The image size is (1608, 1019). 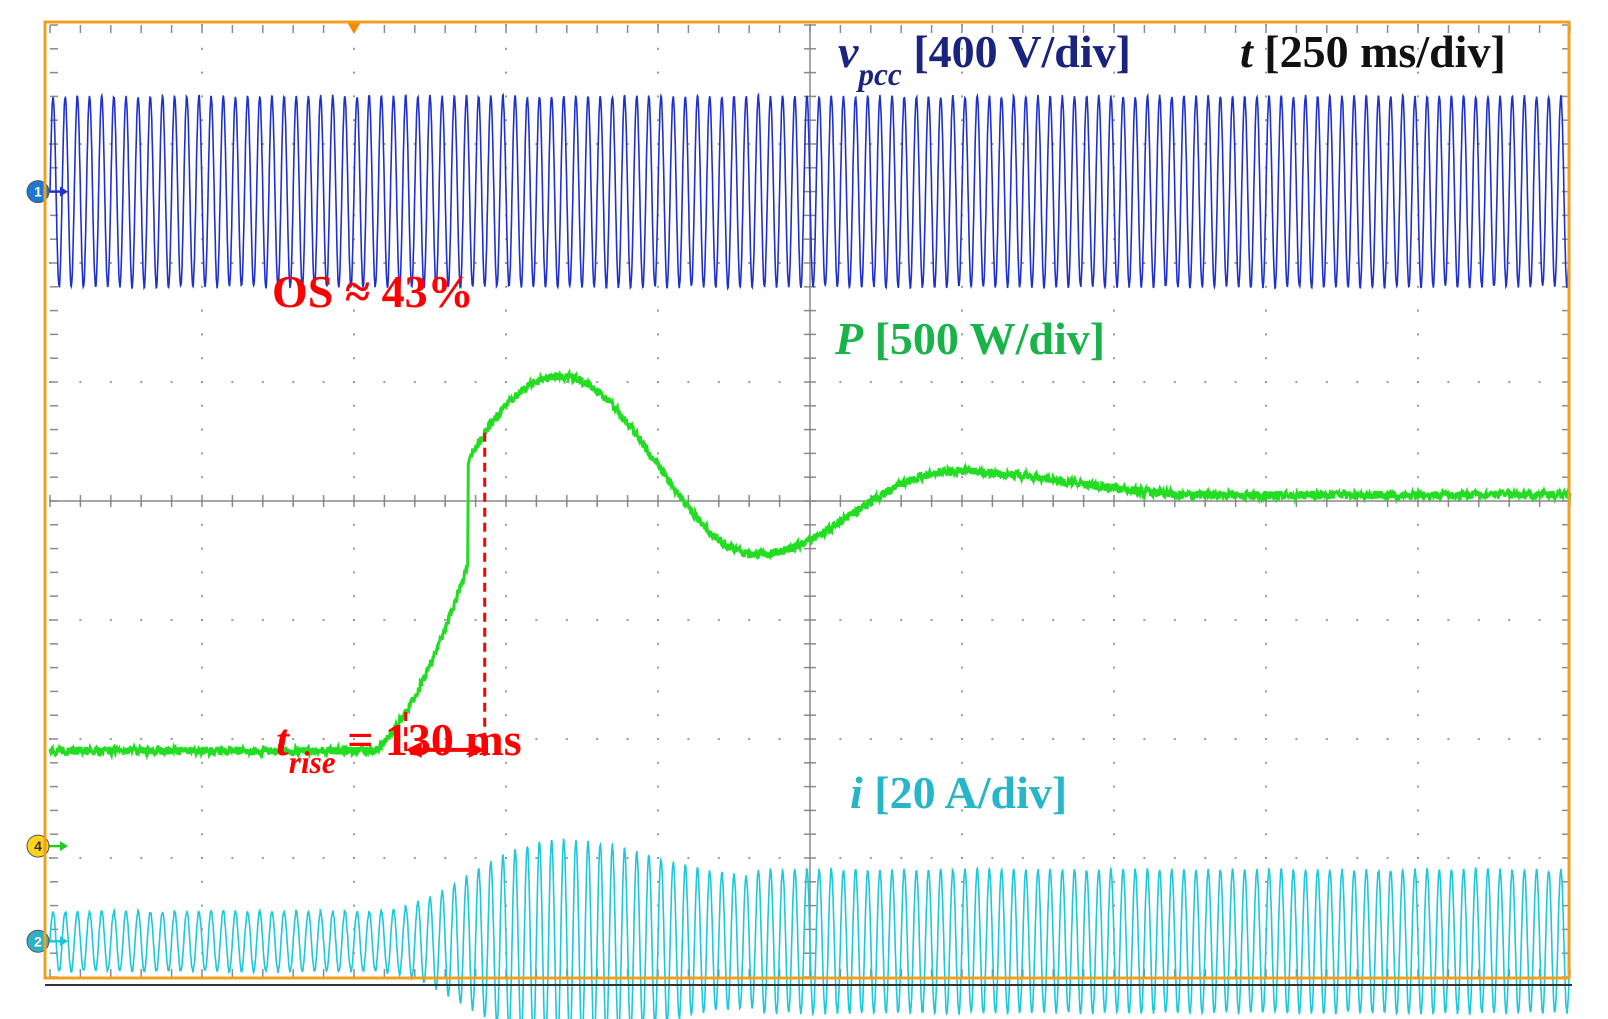 I want to click on rise-time-arrowhead-right, so click(x=476, y=749).